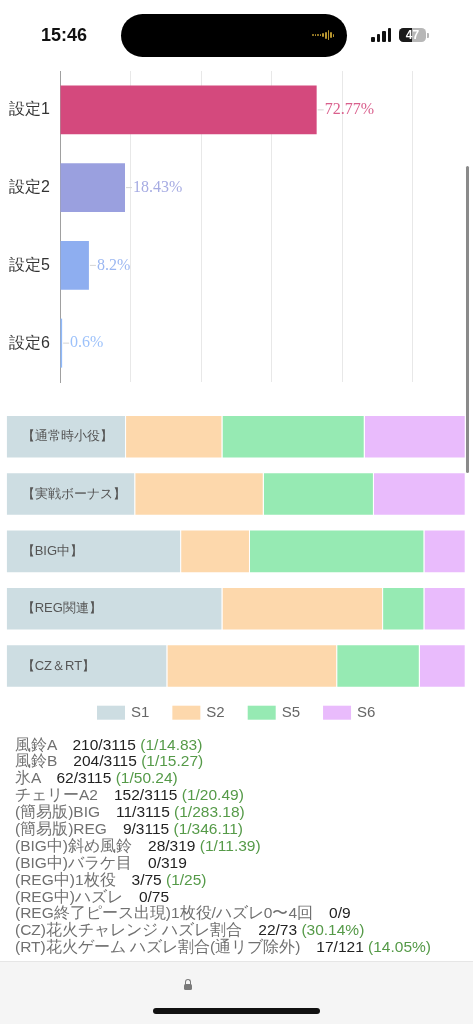 The image size is (473, 1024). I want to click on text: (REG中)ハズレ 0/75, so click(92, 896).